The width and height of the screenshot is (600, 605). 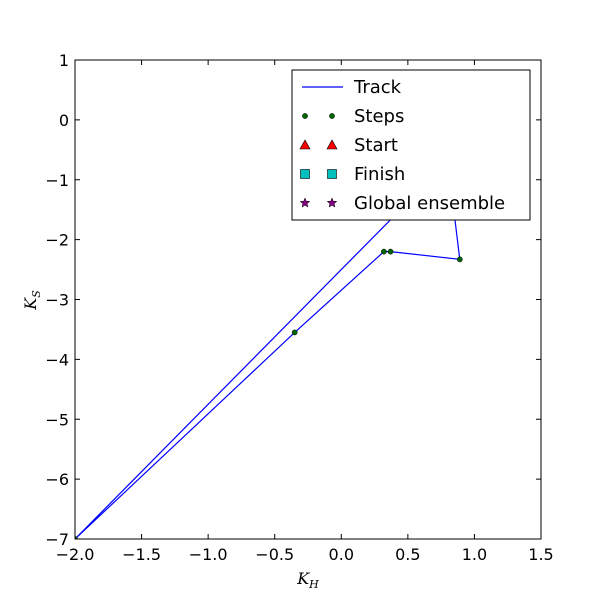 What do you see at coordinates (64, 120) in the screenshot?
I see `y-tick-label: 0` at bounding box center [64, 120].